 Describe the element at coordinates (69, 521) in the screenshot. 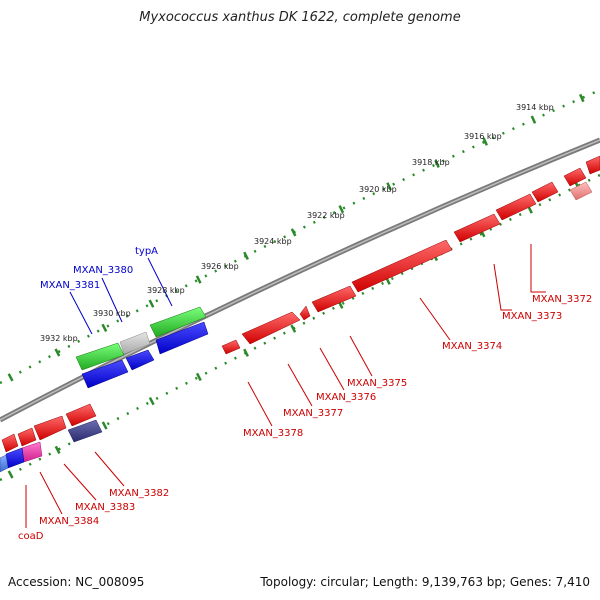

I see `gene-label-MXAN_3384: MXAN_3384` at that location.